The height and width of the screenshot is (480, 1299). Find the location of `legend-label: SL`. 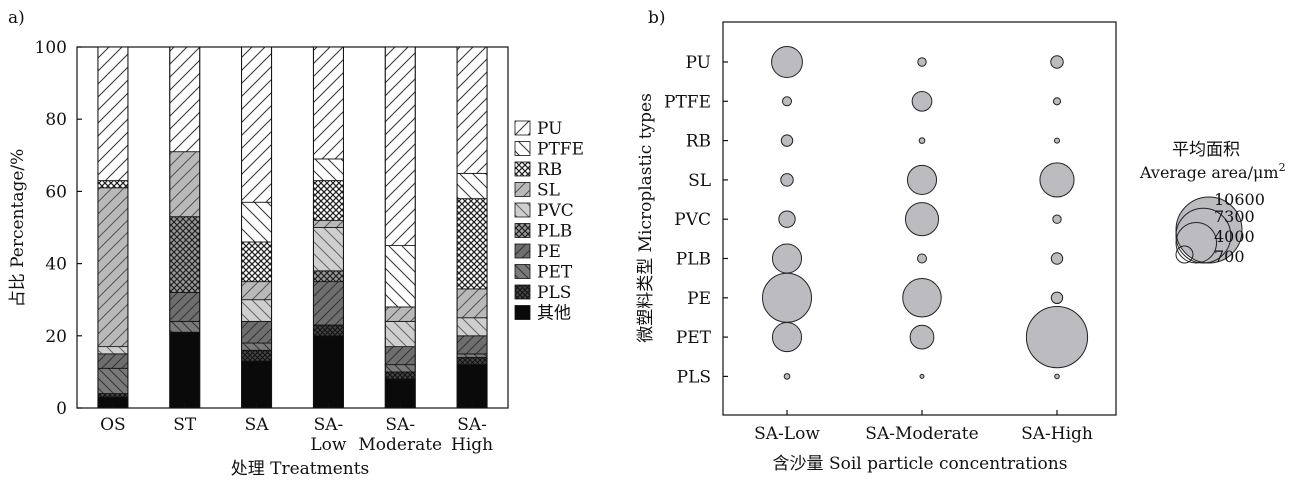

legend-label: SL is located at coordinates (548, 191).